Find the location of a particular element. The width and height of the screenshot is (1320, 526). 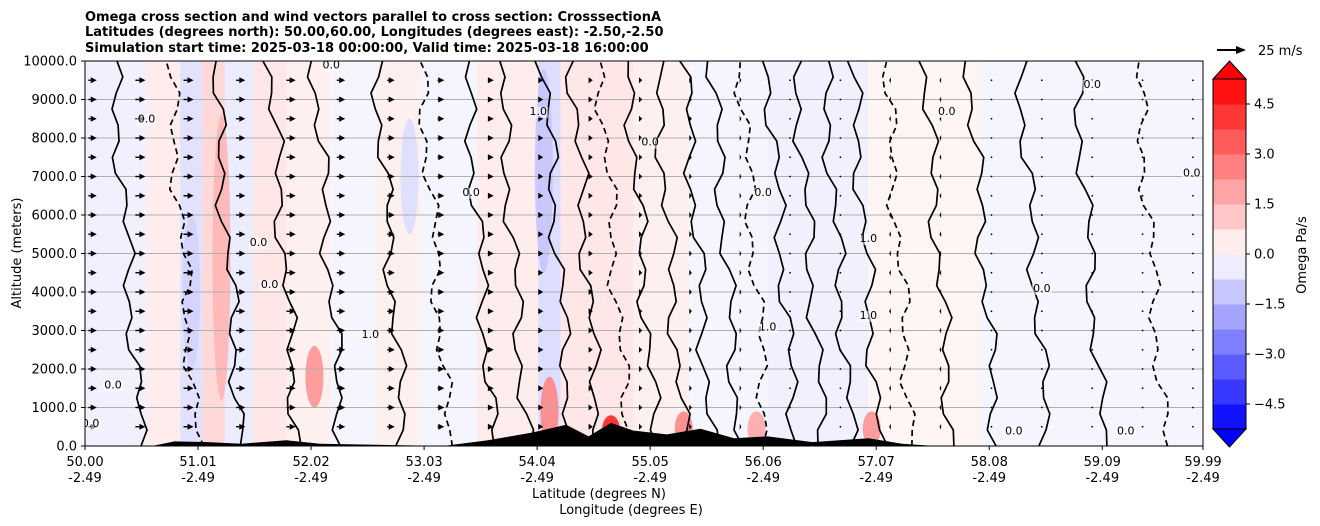

y-tick-label: 2000.0 is located at coordinates (55, 370).